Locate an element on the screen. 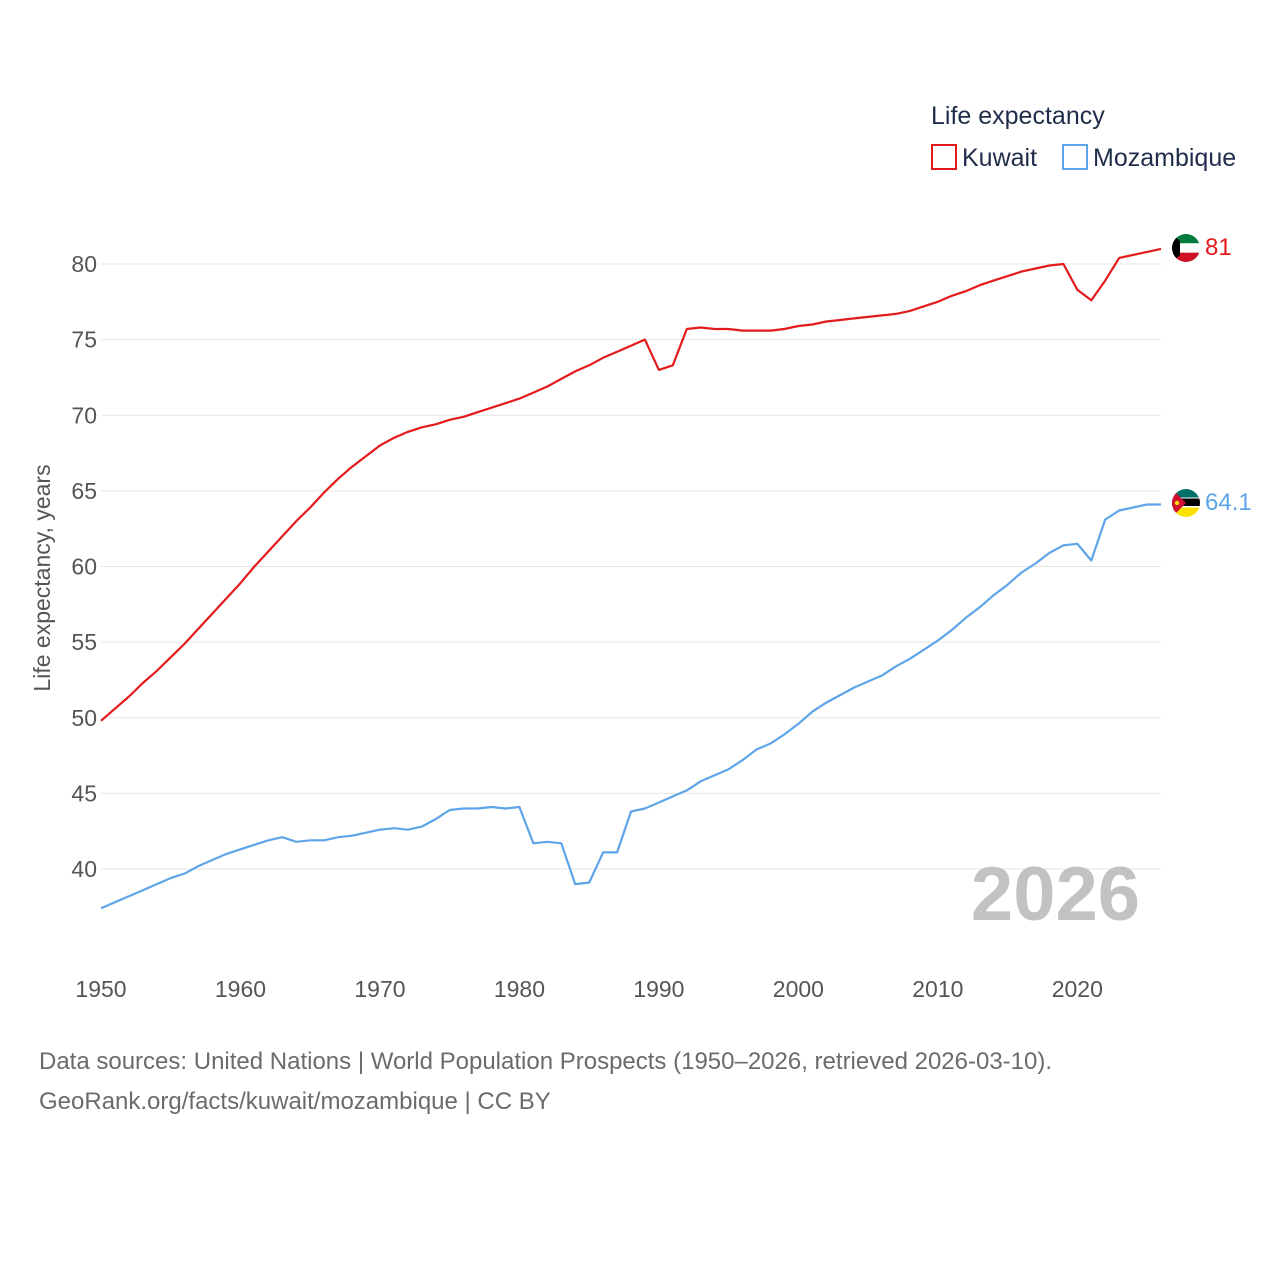  y-tick-label: 75 is located at coordinates (84, 340).